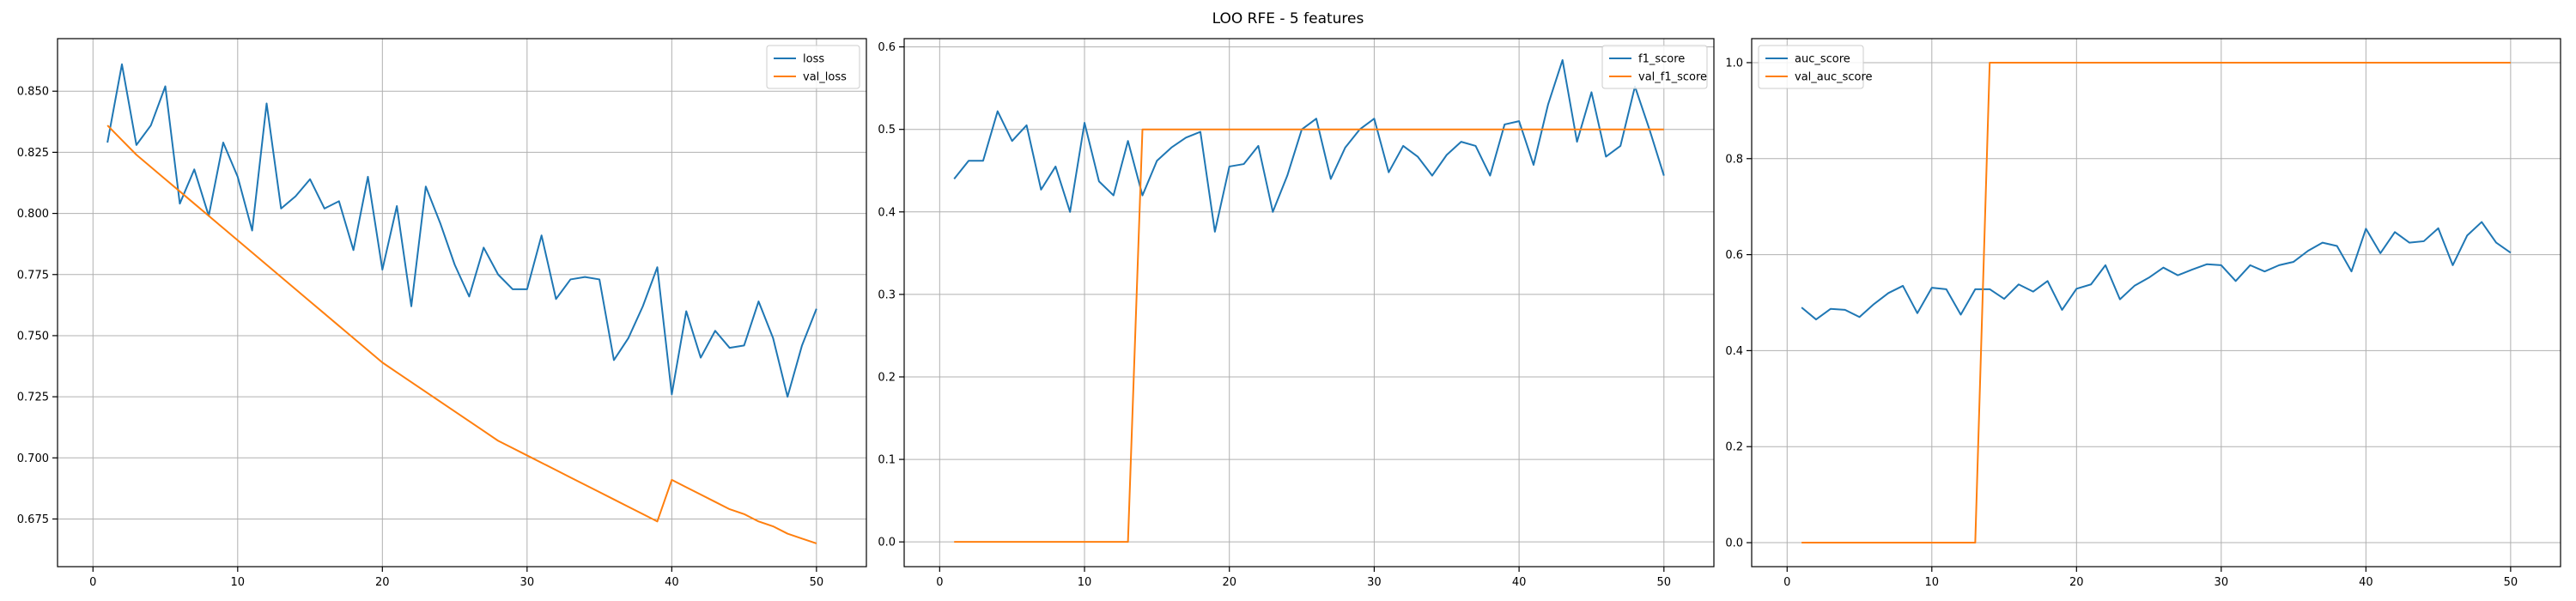  I want to click on series-line-f1-score, so click(1309, 145).